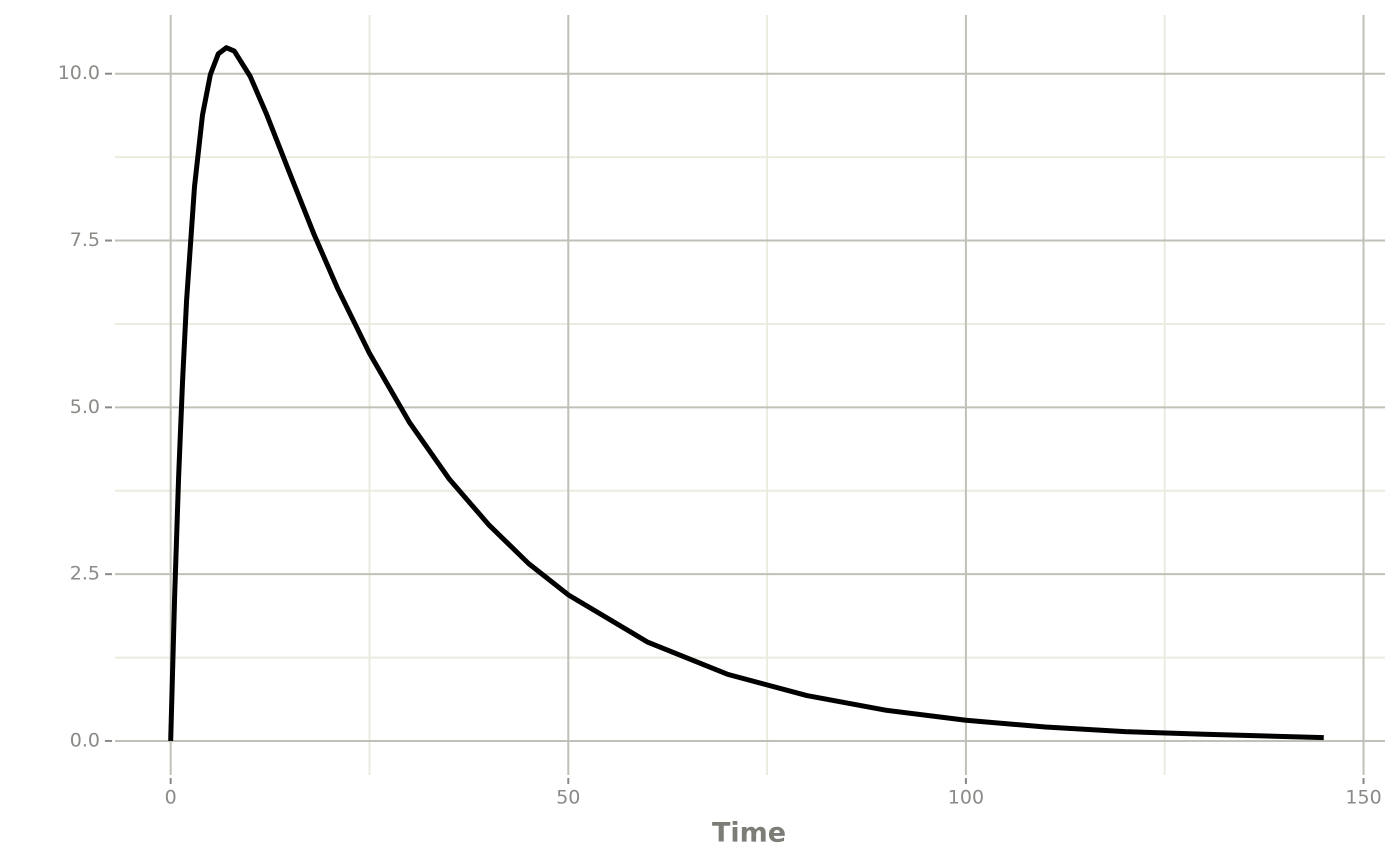 Image resolution: width=1400 pixels, height=865 pixels. I want to click on y-tick-label: 2.5, so click(85, 574).